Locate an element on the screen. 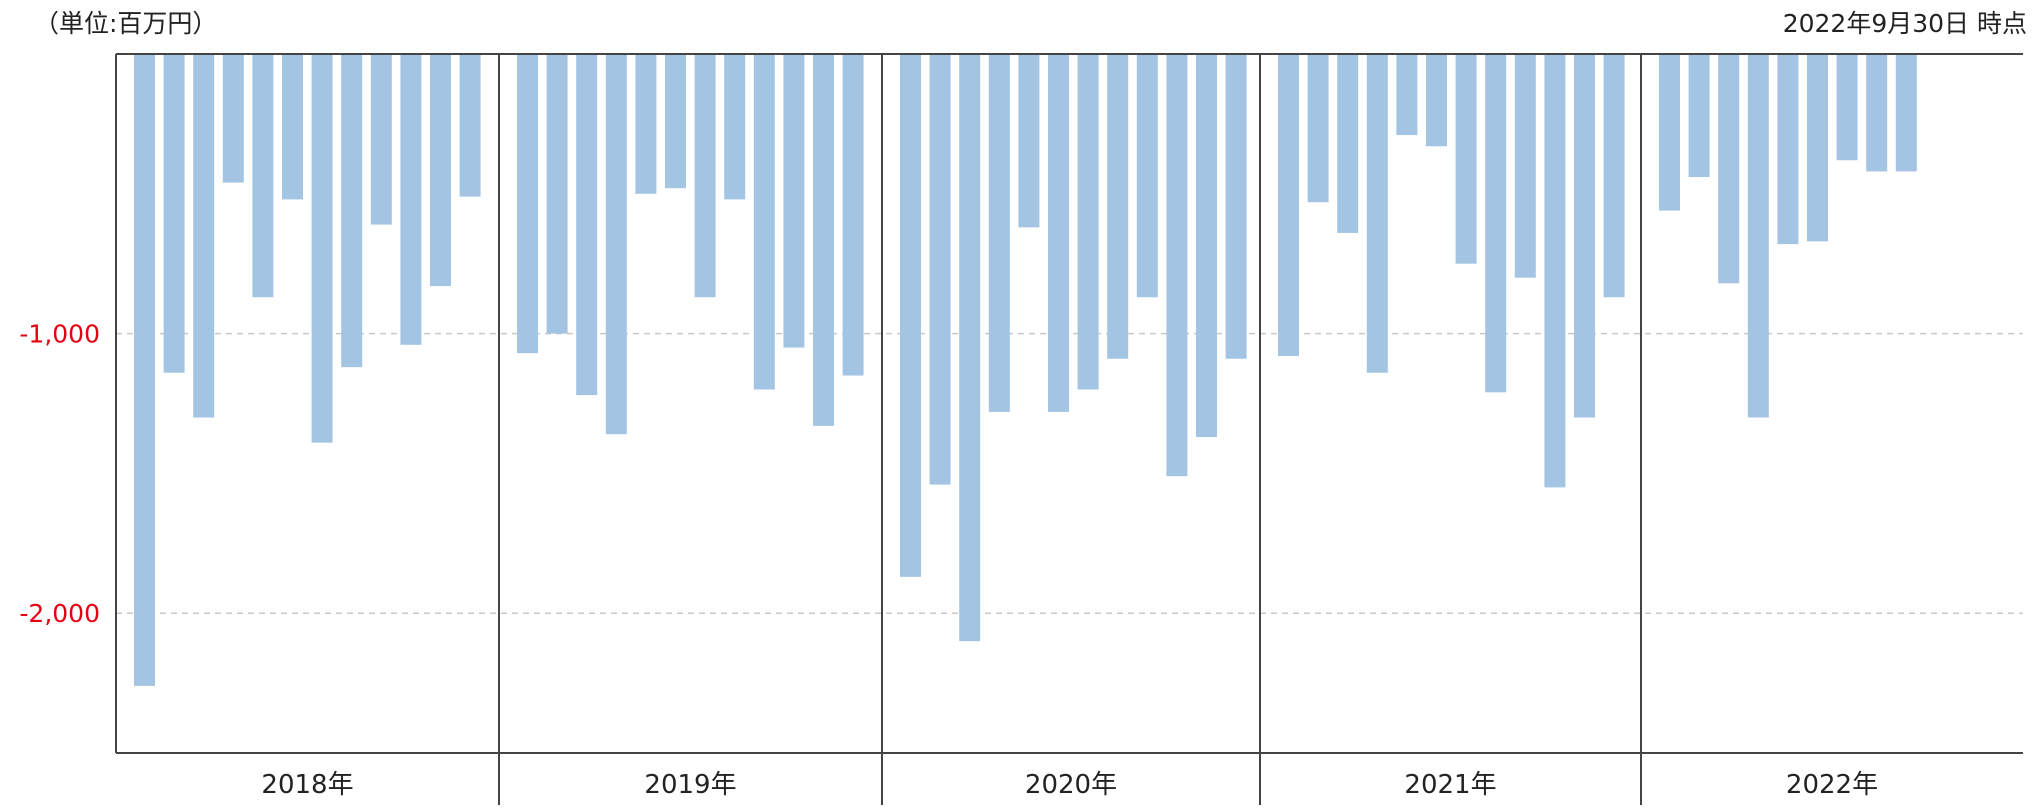 The width and height of the screenshot is (2043, 810). unit-label: （単位:百万円） is located at coordinates (126, 23).